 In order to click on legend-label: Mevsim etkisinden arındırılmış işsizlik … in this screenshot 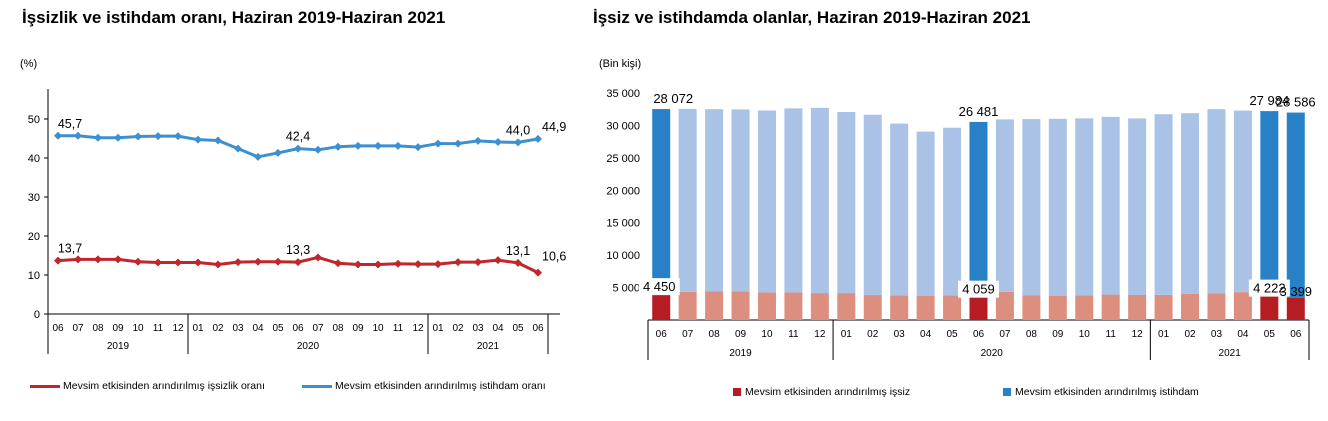, I will do `click(164, 386)`.